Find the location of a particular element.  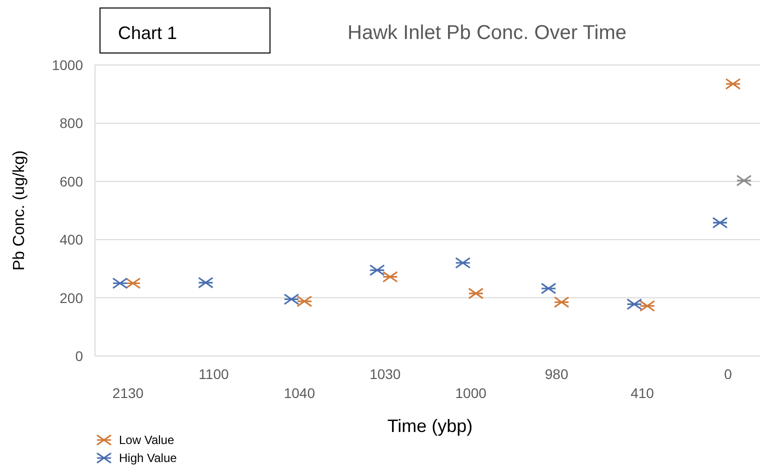

x-tick-label: 0 is located at coordinates (728, 374).